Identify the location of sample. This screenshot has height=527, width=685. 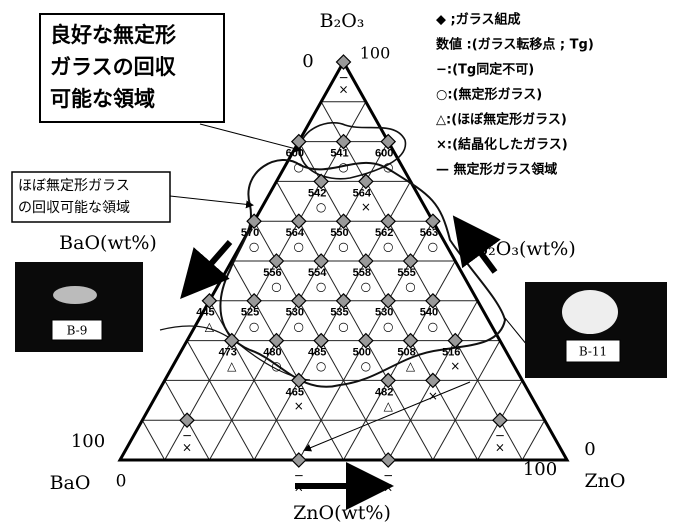
(75, 295).